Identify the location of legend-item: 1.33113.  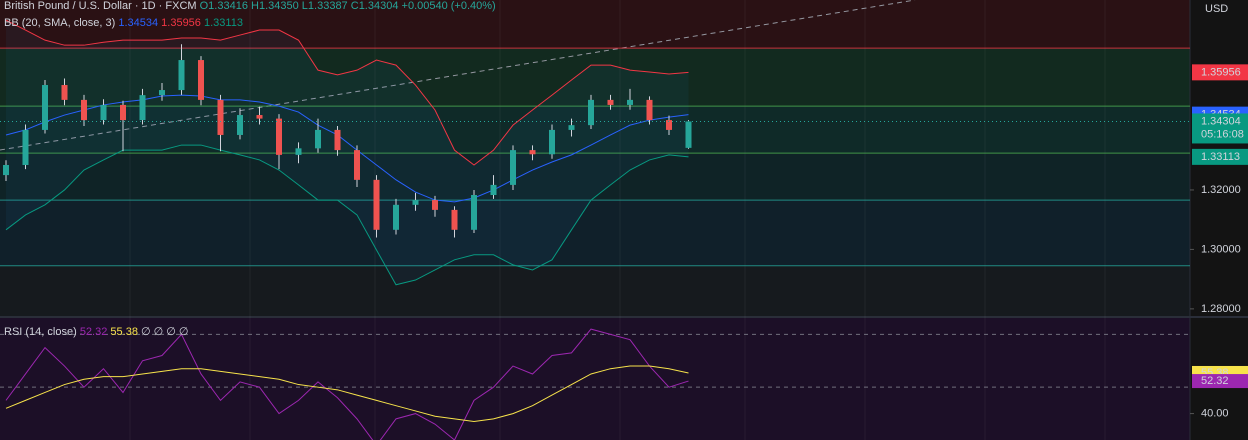
(223, 23).